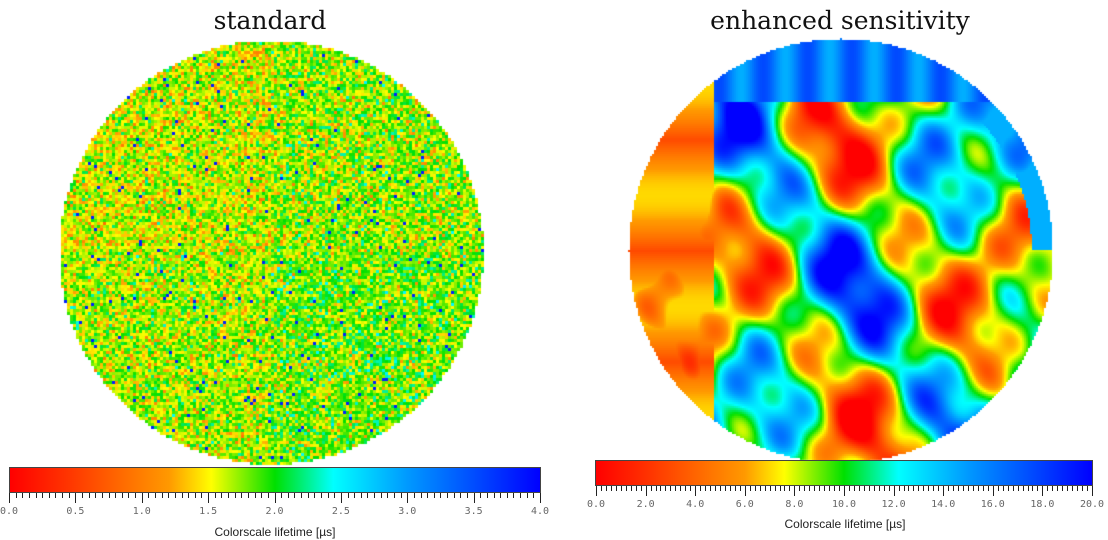 The image size is (1108, 540). Describe the element at coordinates (275, 480) in the screenshot. I see `left-colorbar` at that location.